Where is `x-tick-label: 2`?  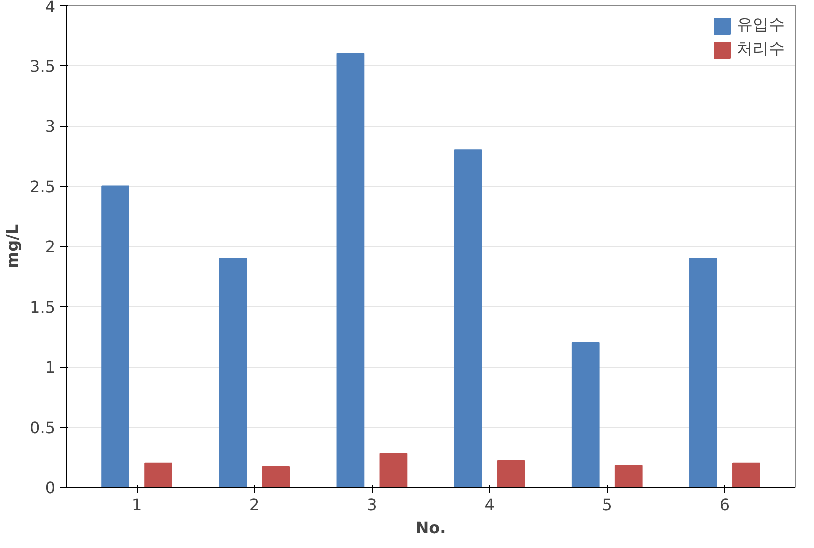
x-tick-label: 2 is located at coordinates (255, 505).